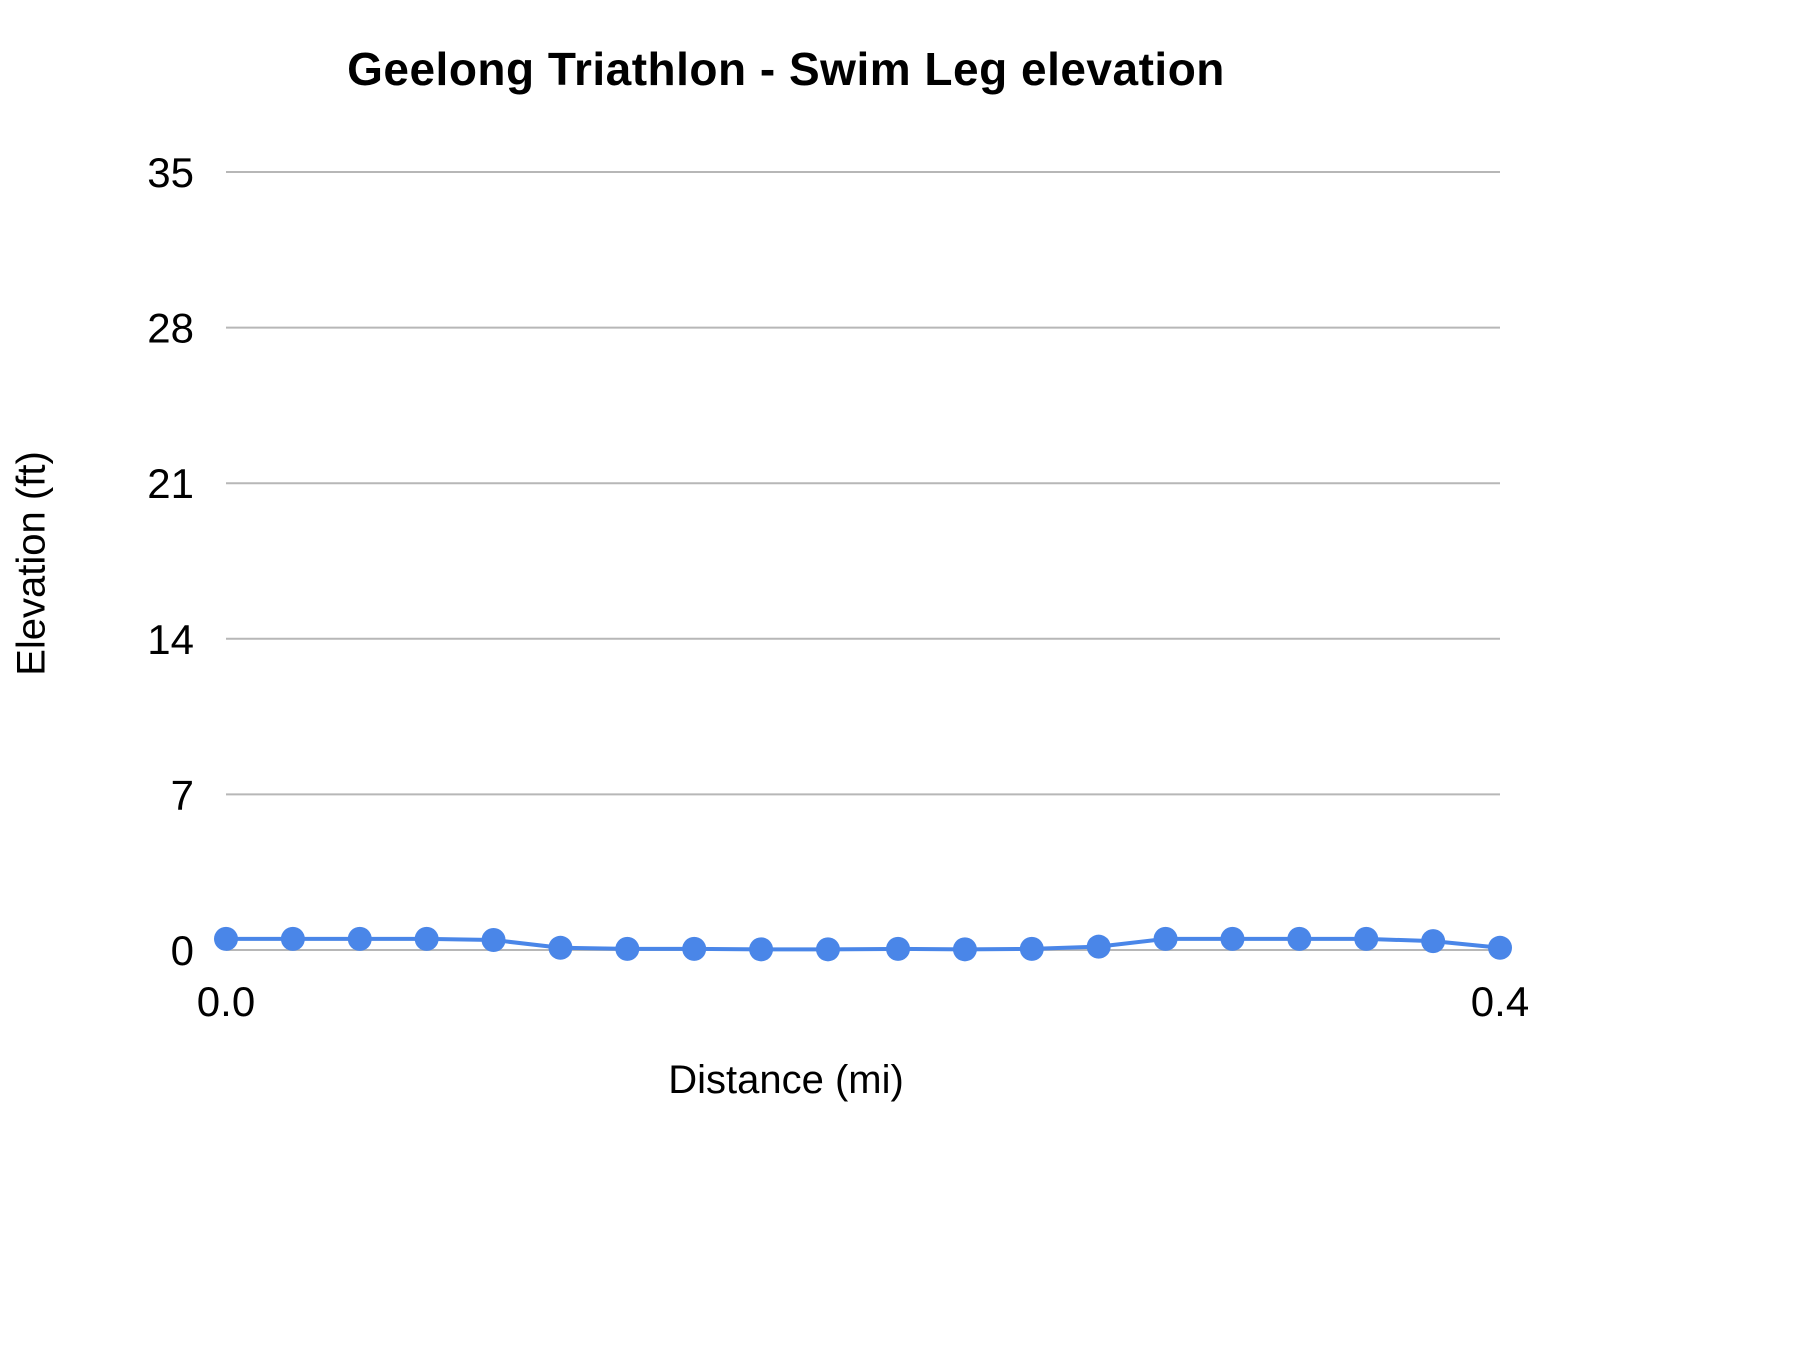 The height and width of the screenshot is (1350, 1800). What do you see at coordinates (786, 69) in the screenshot?
I see `chart-title: Geelong Triathlon - Swim Leg elevation` at bounding box center [786, 69].